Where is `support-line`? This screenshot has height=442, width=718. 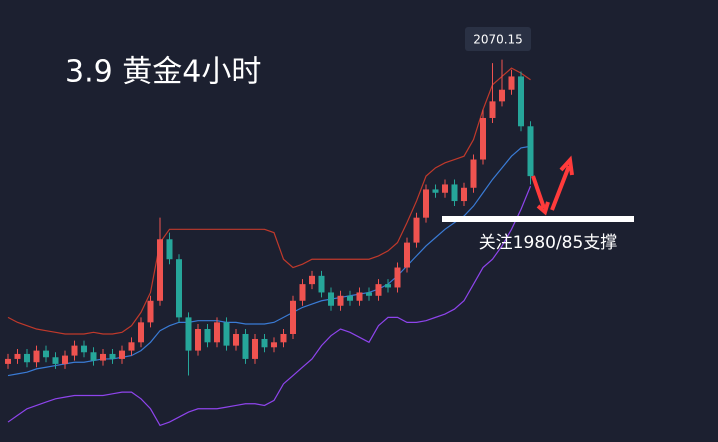
support-line is located at coordinates (538, 219).